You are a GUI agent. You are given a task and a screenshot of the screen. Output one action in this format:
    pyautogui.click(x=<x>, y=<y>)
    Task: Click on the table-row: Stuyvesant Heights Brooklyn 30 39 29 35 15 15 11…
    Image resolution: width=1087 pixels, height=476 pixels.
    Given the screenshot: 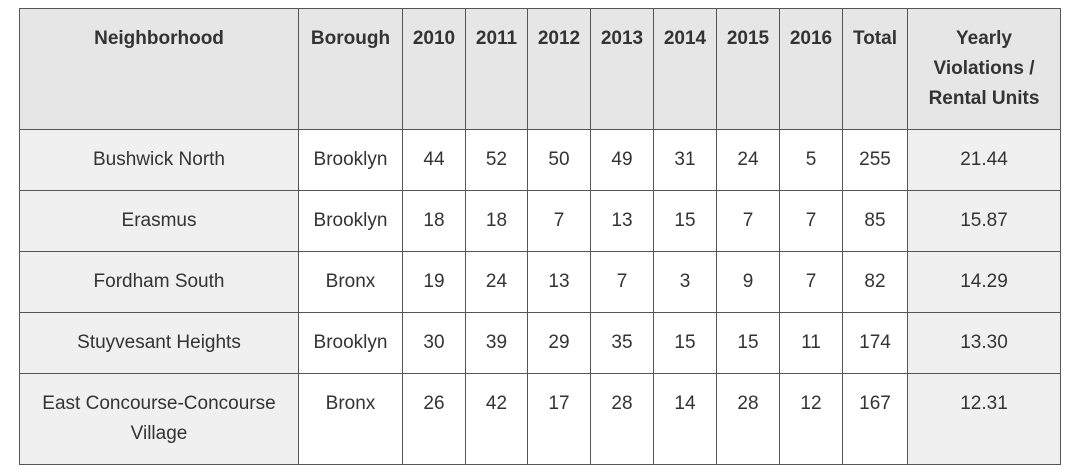 What is the action you would take?
    pyautogui.click(x=540, y=343)
    